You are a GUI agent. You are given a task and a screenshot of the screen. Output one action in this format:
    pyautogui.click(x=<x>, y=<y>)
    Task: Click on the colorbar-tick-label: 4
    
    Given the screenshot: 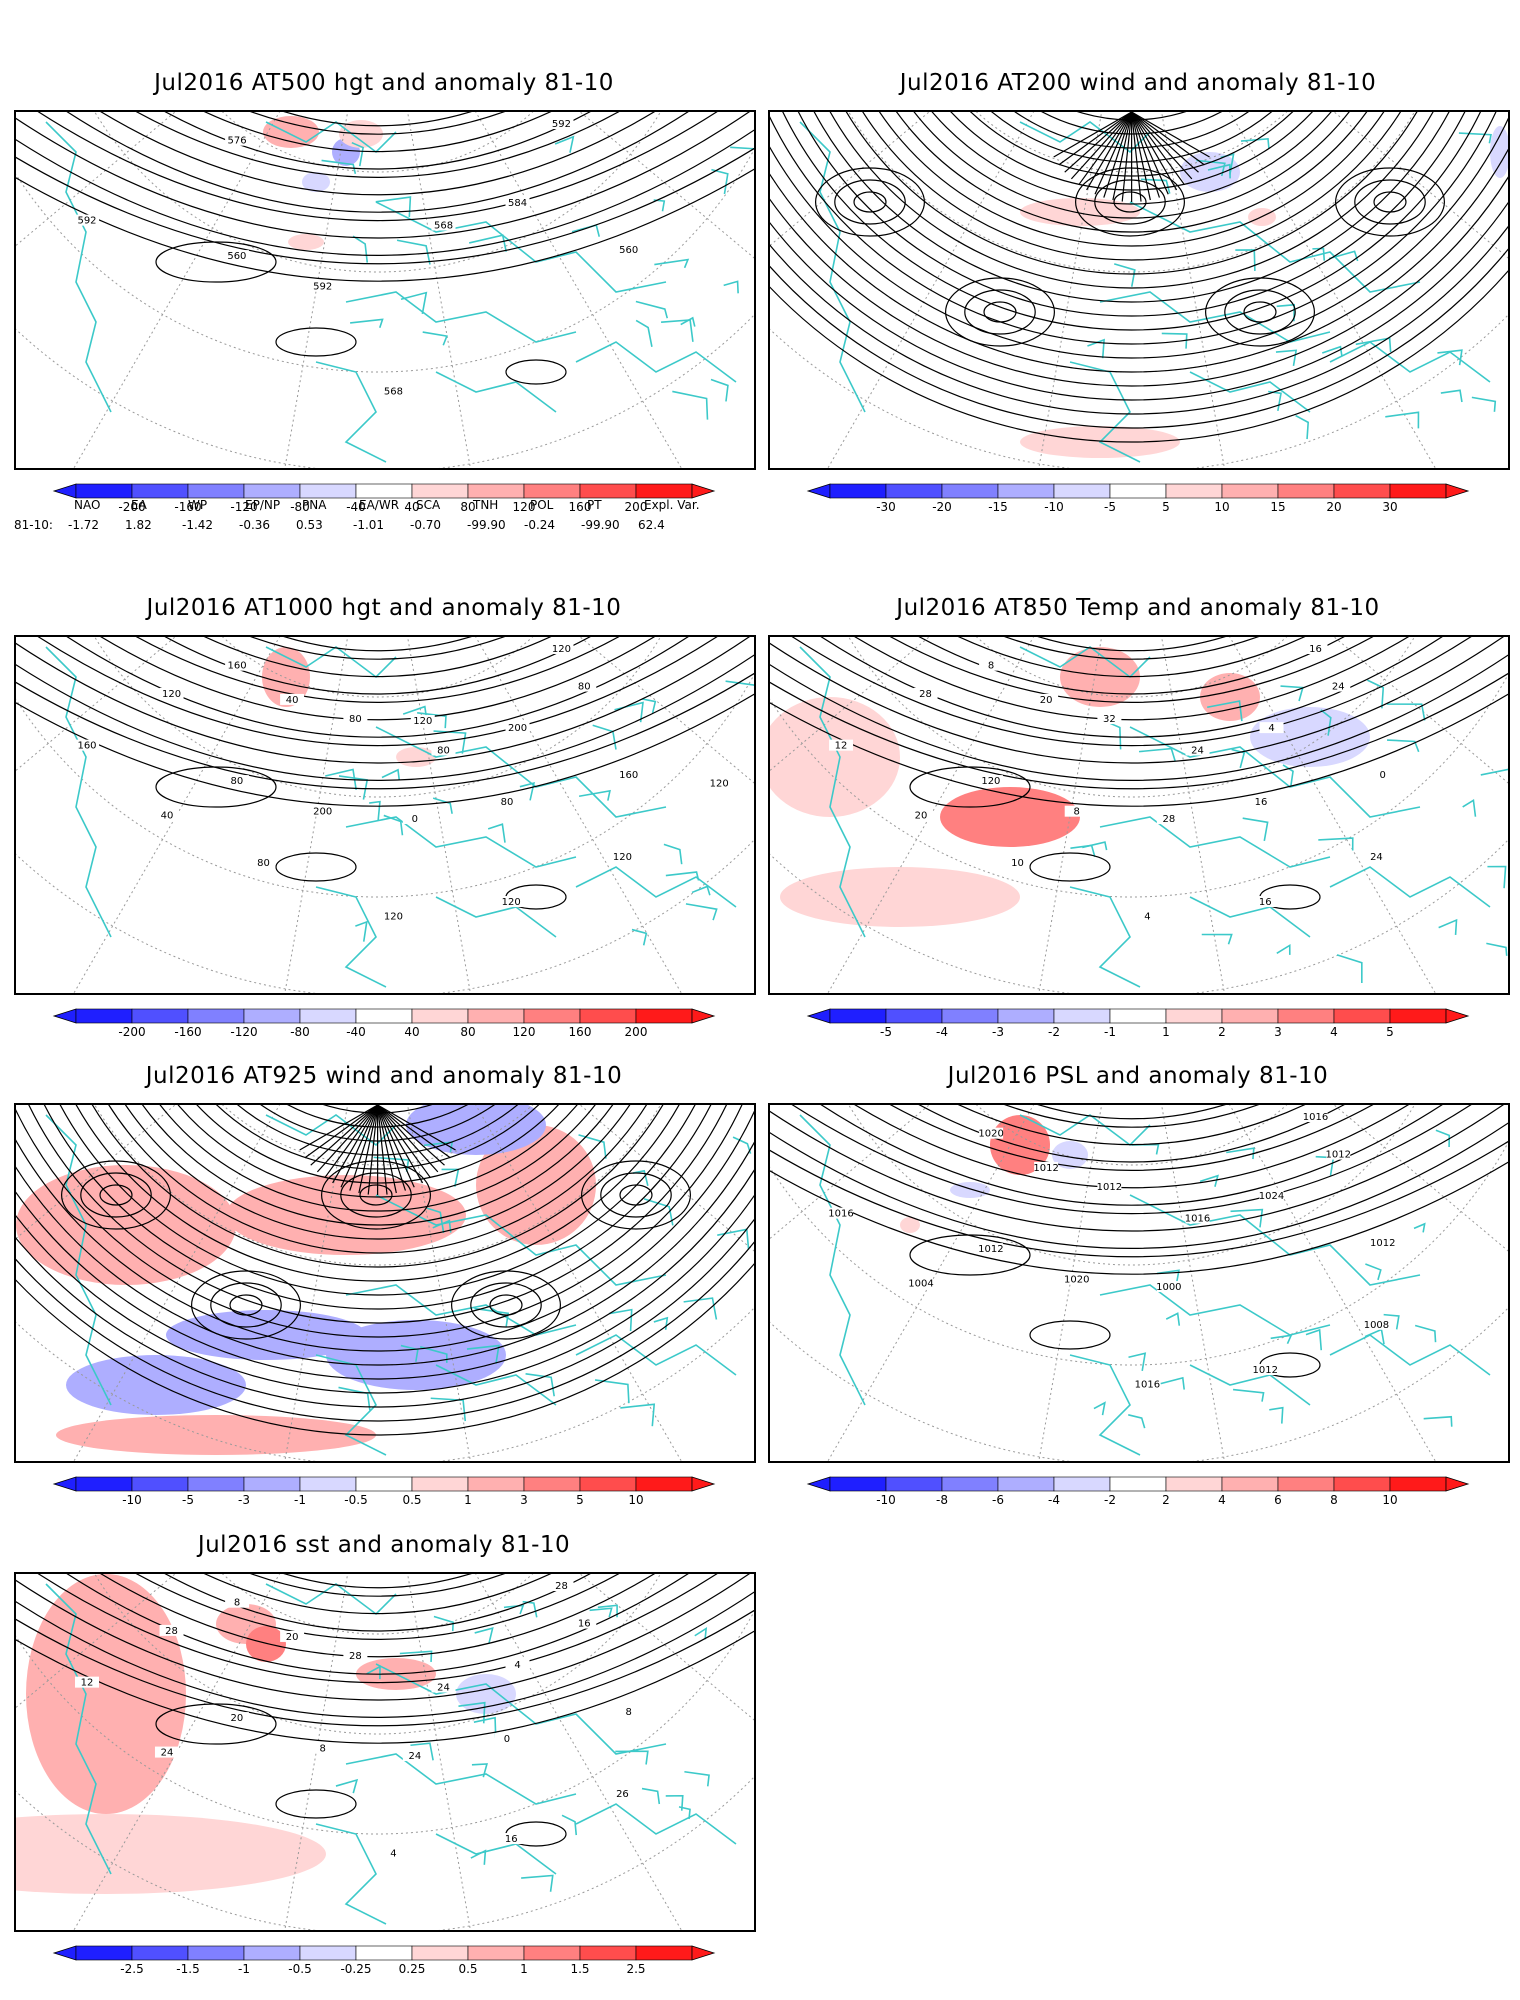 What is the action you would take?
    pyautogui.click(x=1334, y=1032)
    